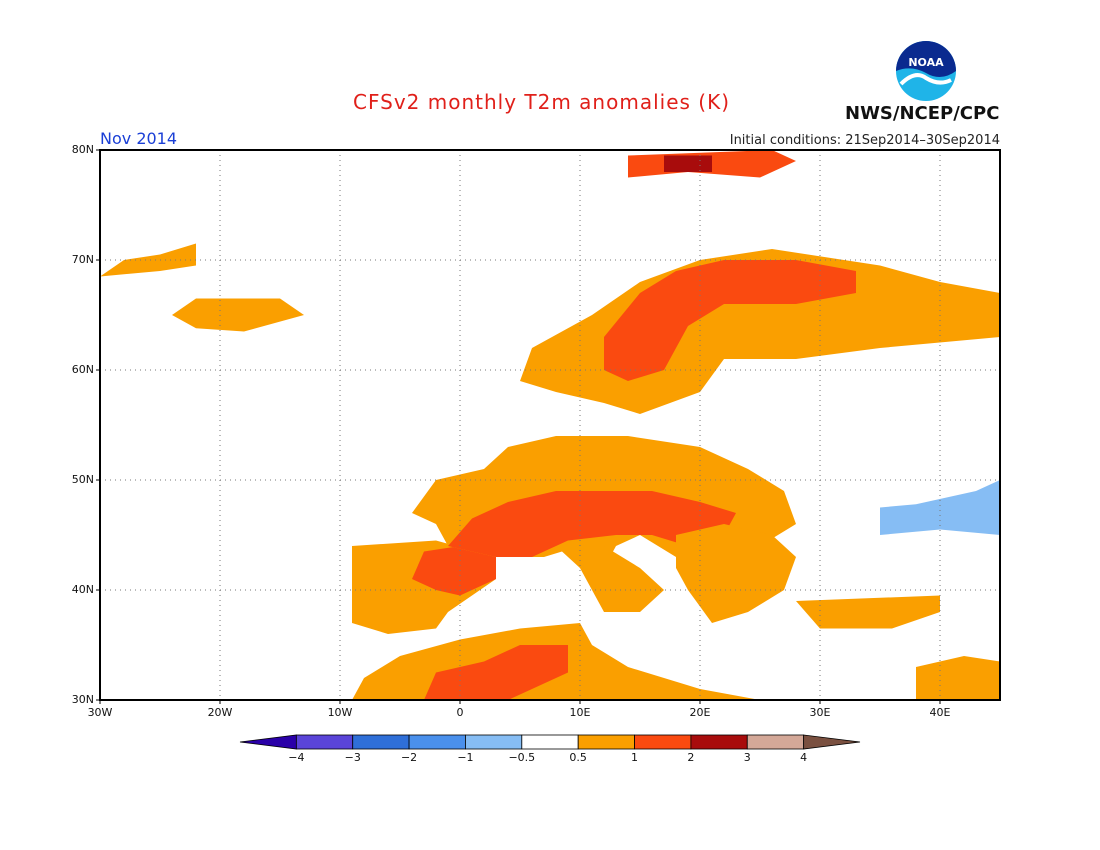  What do you see at coordinates (578, 757) in the screenshot?
I see `colorbar-label: 0.5` at bounding box center [578, 757].